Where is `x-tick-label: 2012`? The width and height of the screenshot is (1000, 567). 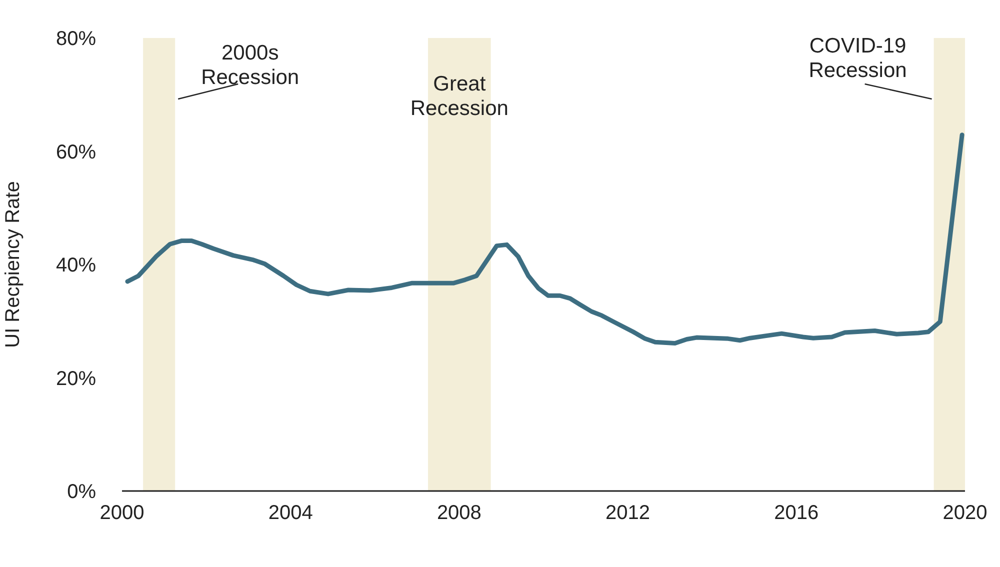 x-tick-label: 2012 is located at coordinates (628, 513).